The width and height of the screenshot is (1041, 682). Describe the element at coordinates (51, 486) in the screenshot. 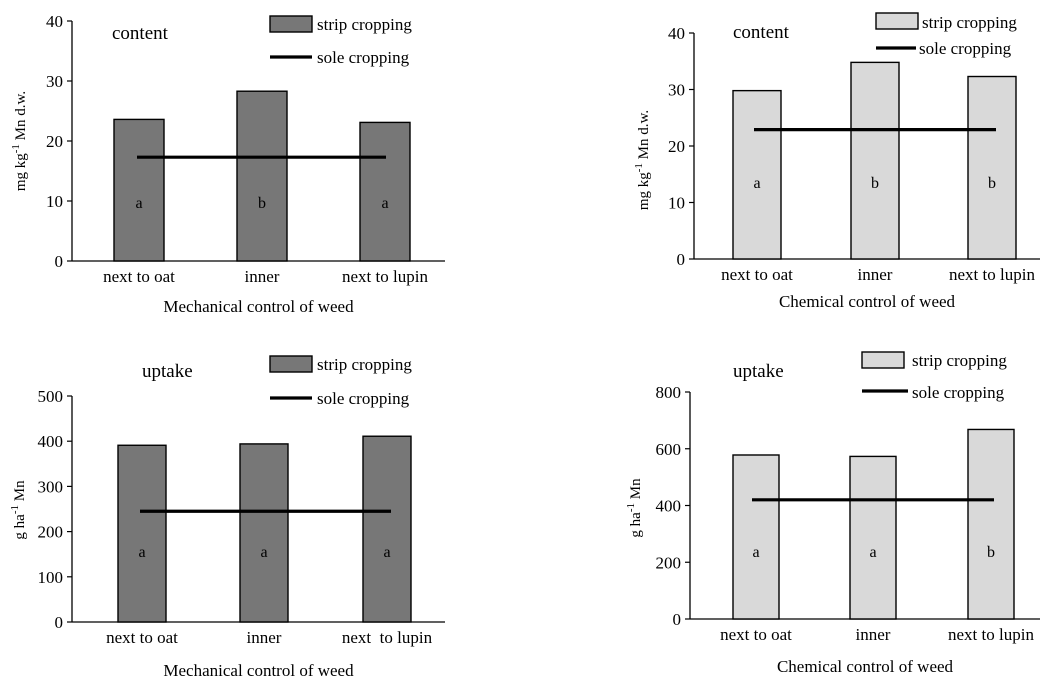

I see `y-tick-label: 300` at that location.